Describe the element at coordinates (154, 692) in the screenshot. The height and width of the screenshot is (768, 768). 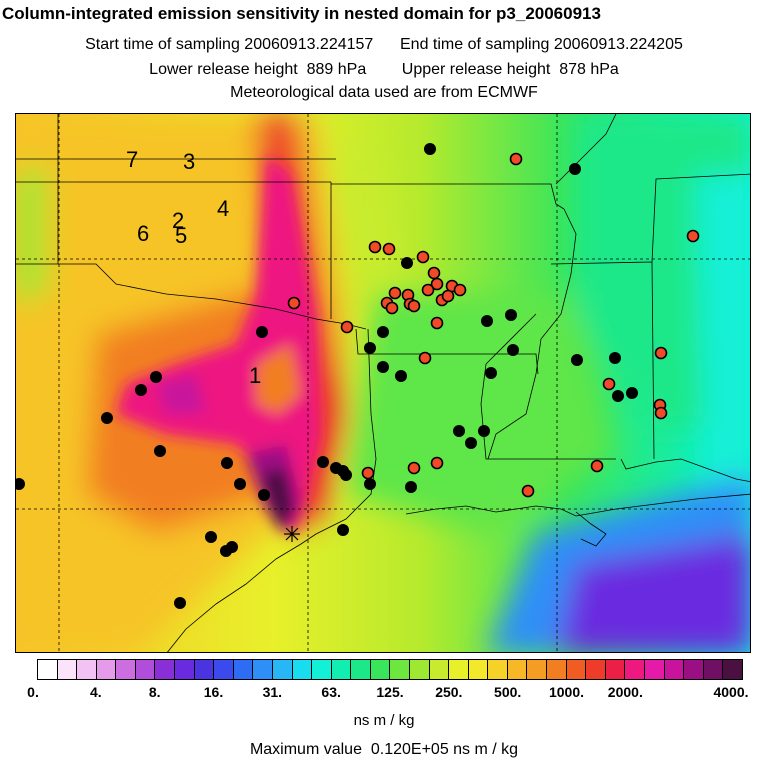
I see `colorbar-tick-label: 8.` at that location.